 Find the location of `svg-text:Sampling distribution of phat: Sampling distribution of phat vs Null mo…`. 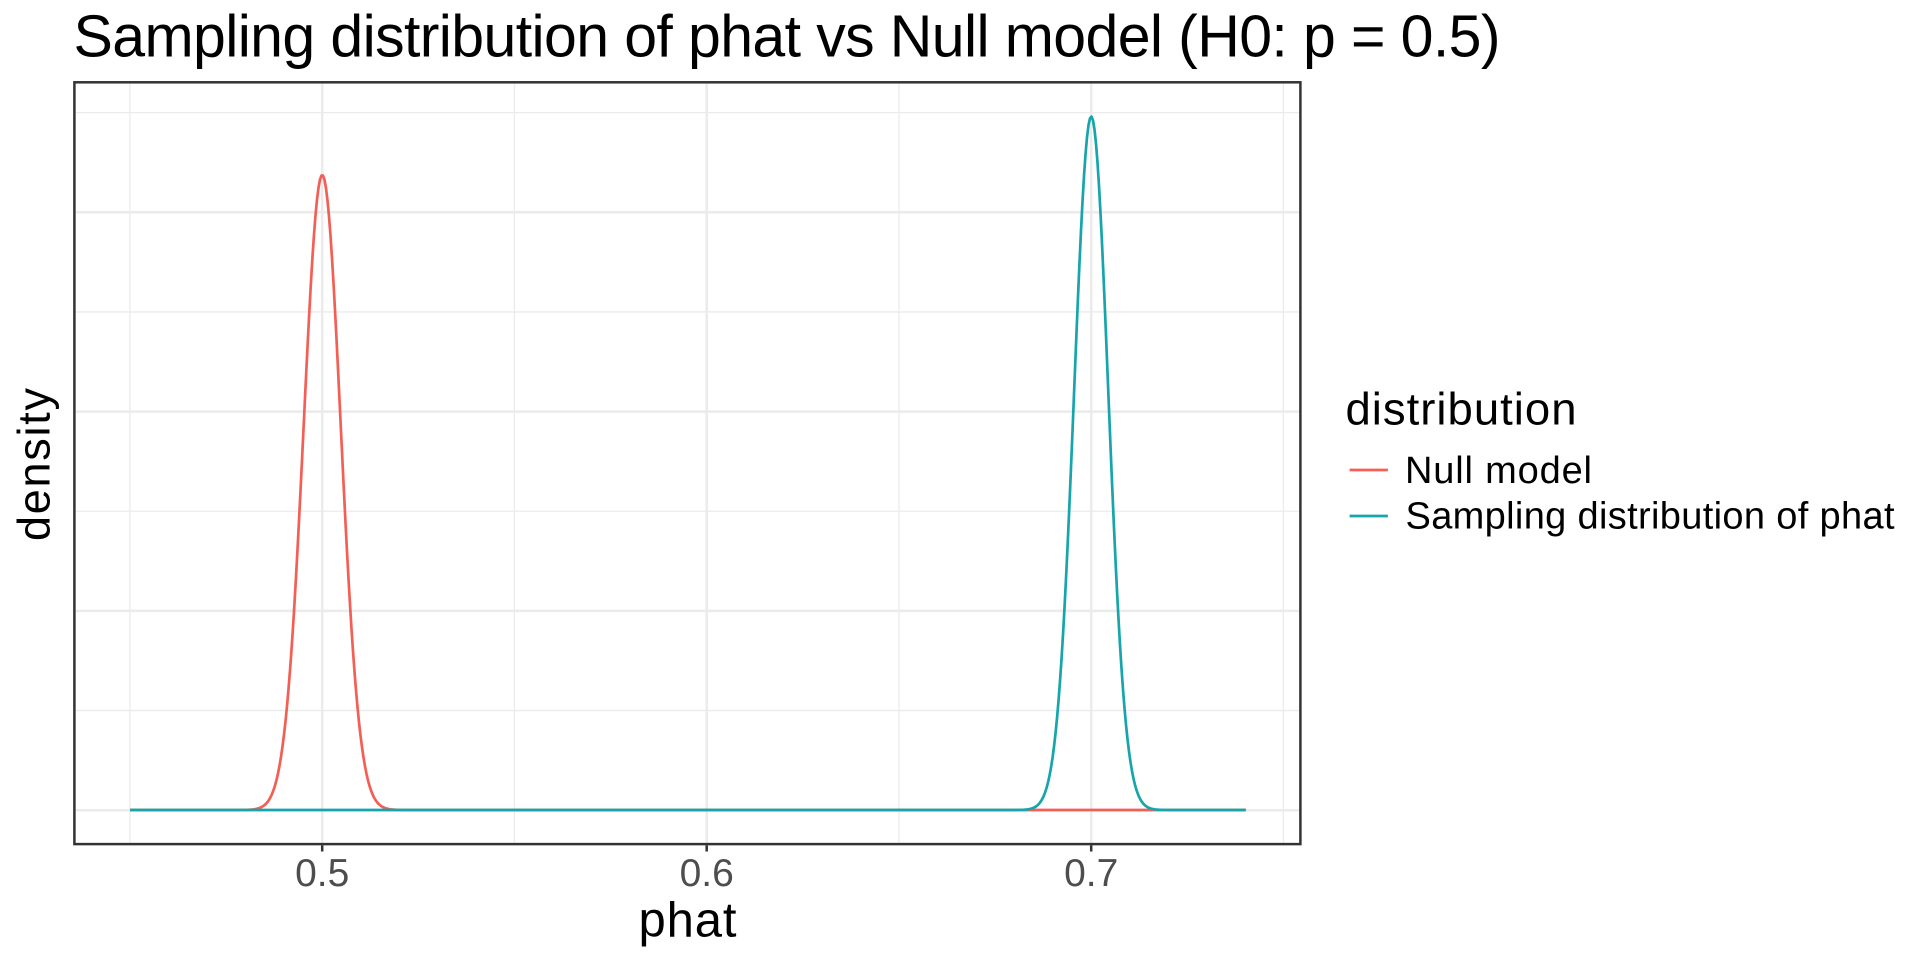

svg-text:Sampling distribution of phat: Sampling distribution of phat vs Null mo… is located at coordinates (787, 37).